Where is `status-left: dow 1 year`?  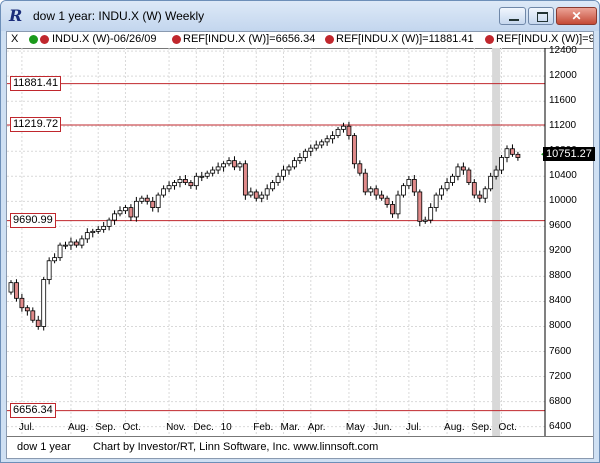 status-left: dow 1 year is located at coordinates (44, 447).